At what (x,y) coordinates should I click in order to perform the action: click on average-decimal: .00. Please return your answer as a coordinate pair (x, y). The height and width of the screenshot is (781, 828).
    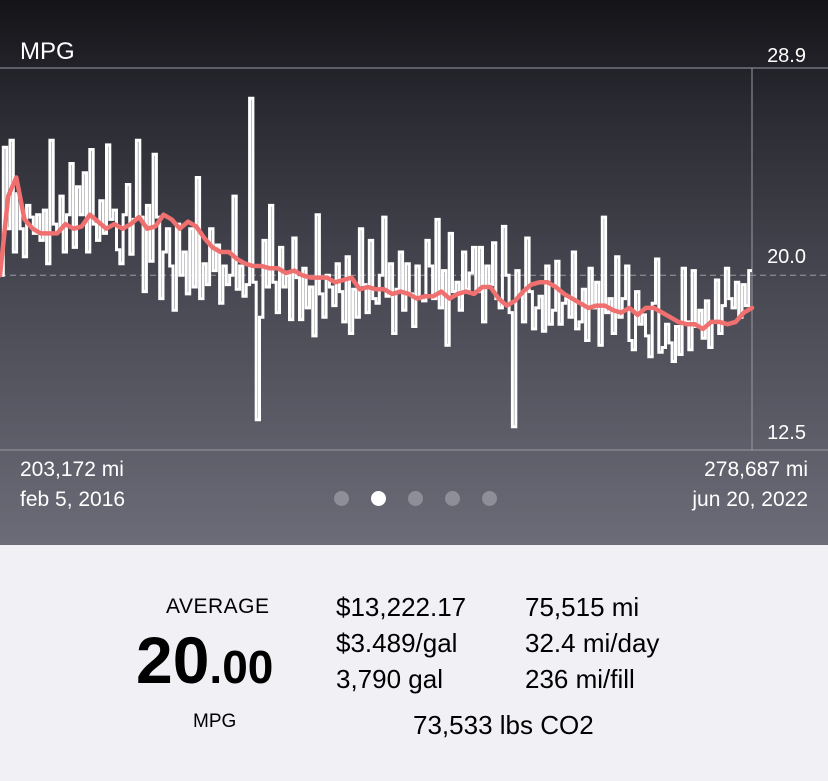
    Looking at the image, I should click on (241, 667).